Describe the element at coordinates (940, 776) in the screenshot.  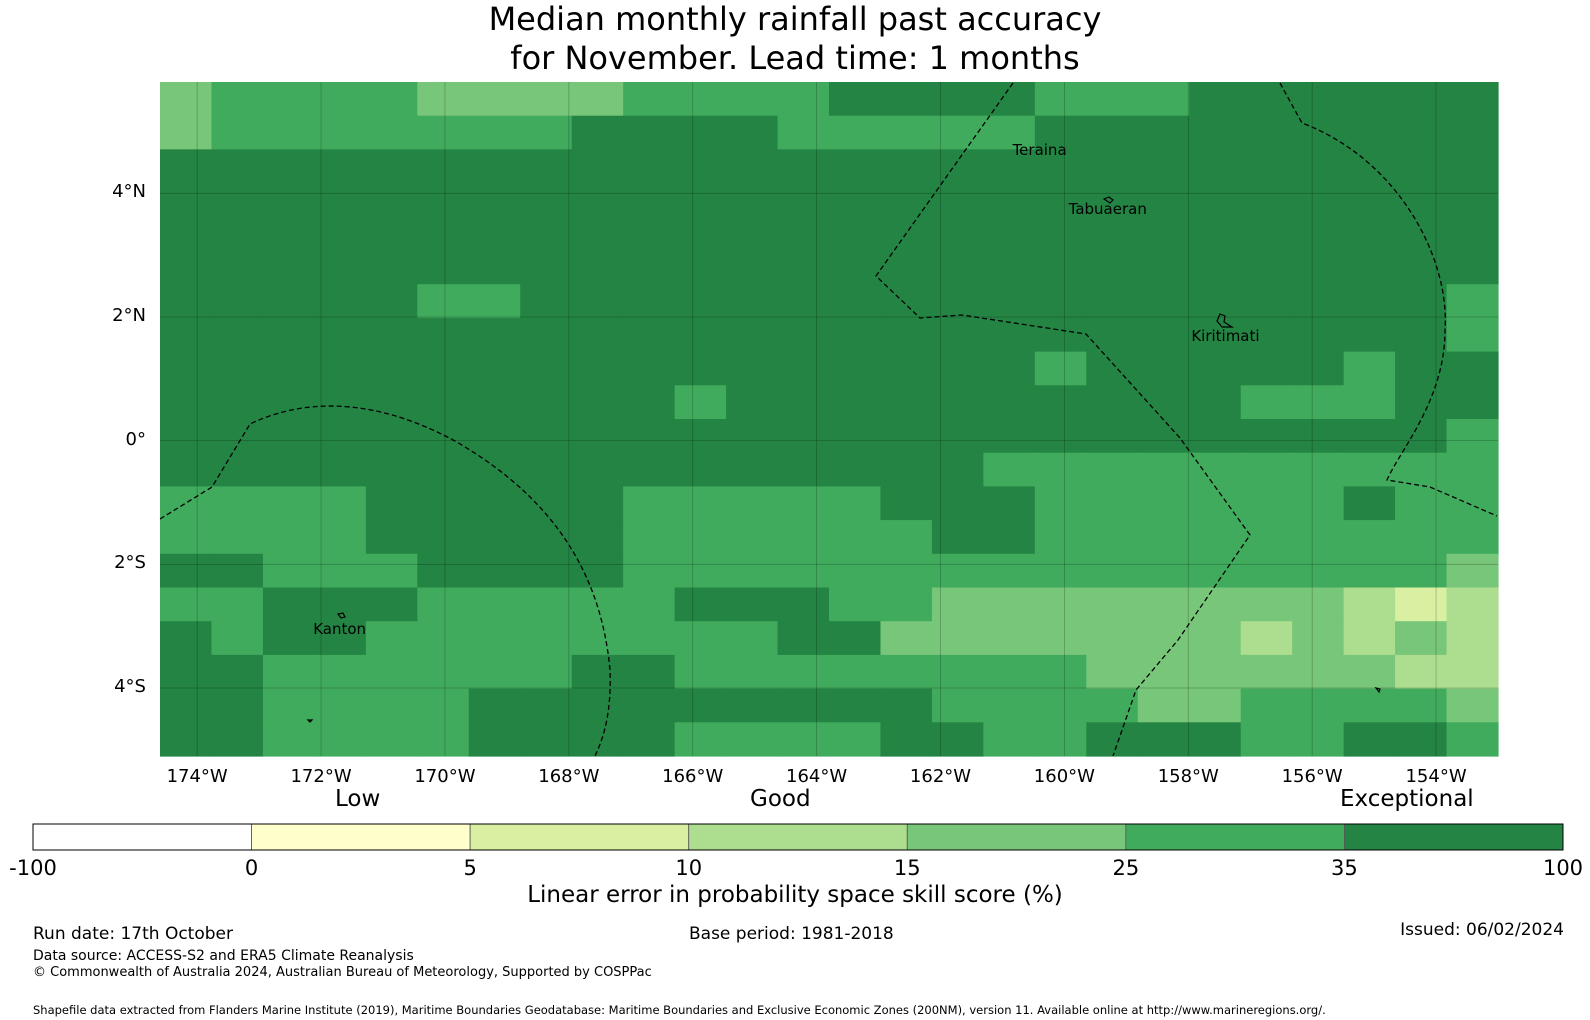
I see `longitude-label: 162°W` at that location.